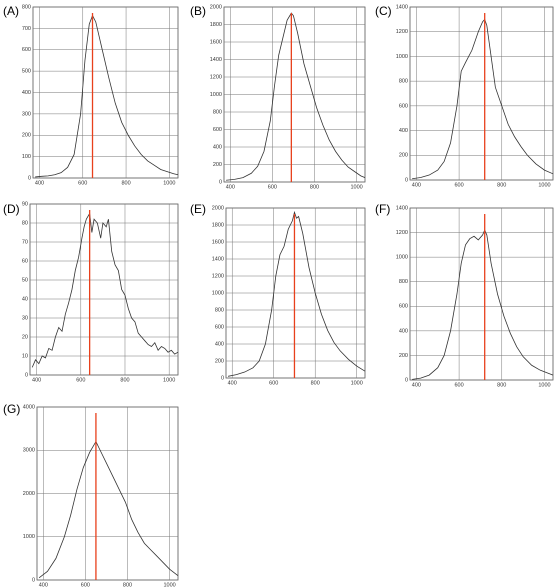  What do you see at coordinates (25, 223) in the screenshot?
I see `y-tick-label: 80` at bounding box center [25, 223].